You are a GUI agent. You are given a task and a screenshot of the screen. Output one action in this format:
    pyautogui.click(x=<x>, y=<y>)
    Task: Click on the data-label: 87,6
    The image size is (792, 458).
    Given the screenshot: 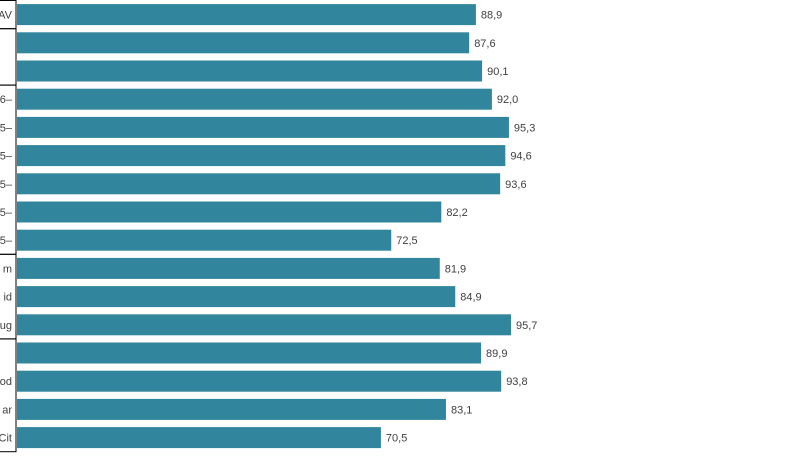 What is the action you would take?
    pyautogui.click(x=484, y=44)
    